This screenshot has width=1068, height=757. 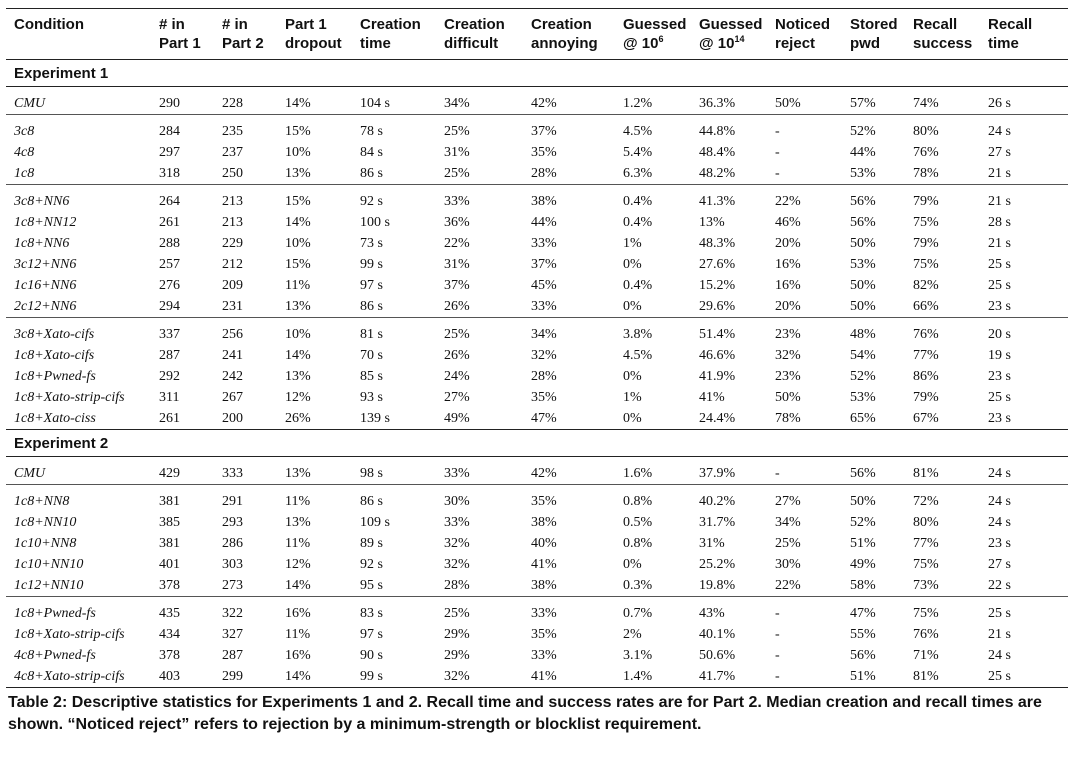 What do you see at coordinates (457, 355) in the screenshot?
I see `table-cell: 26%` at bounding box center [457, 355].